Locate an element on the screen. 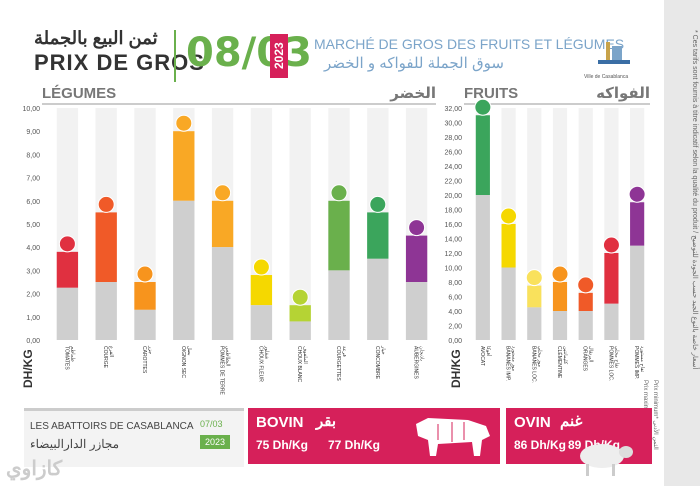  category-label-arabic: القرع is located at coordinates (111, 351).